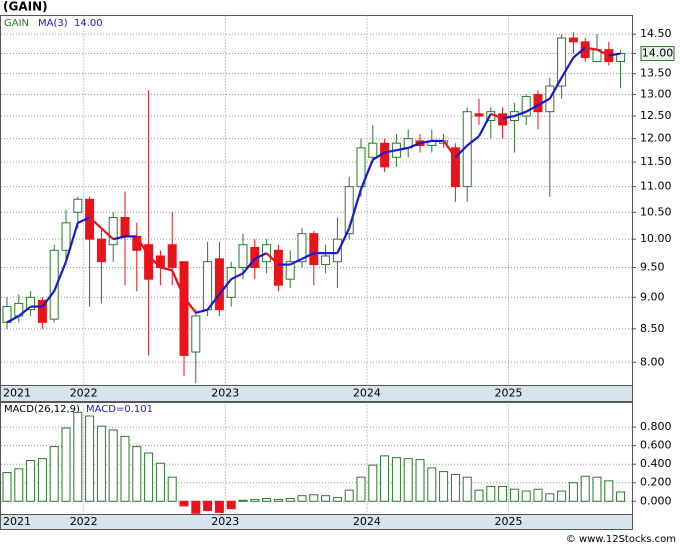 Image resolution: width=680 pixels, height=546 pixels. I want to click on legend-value: 14.00, so click(88, 23).